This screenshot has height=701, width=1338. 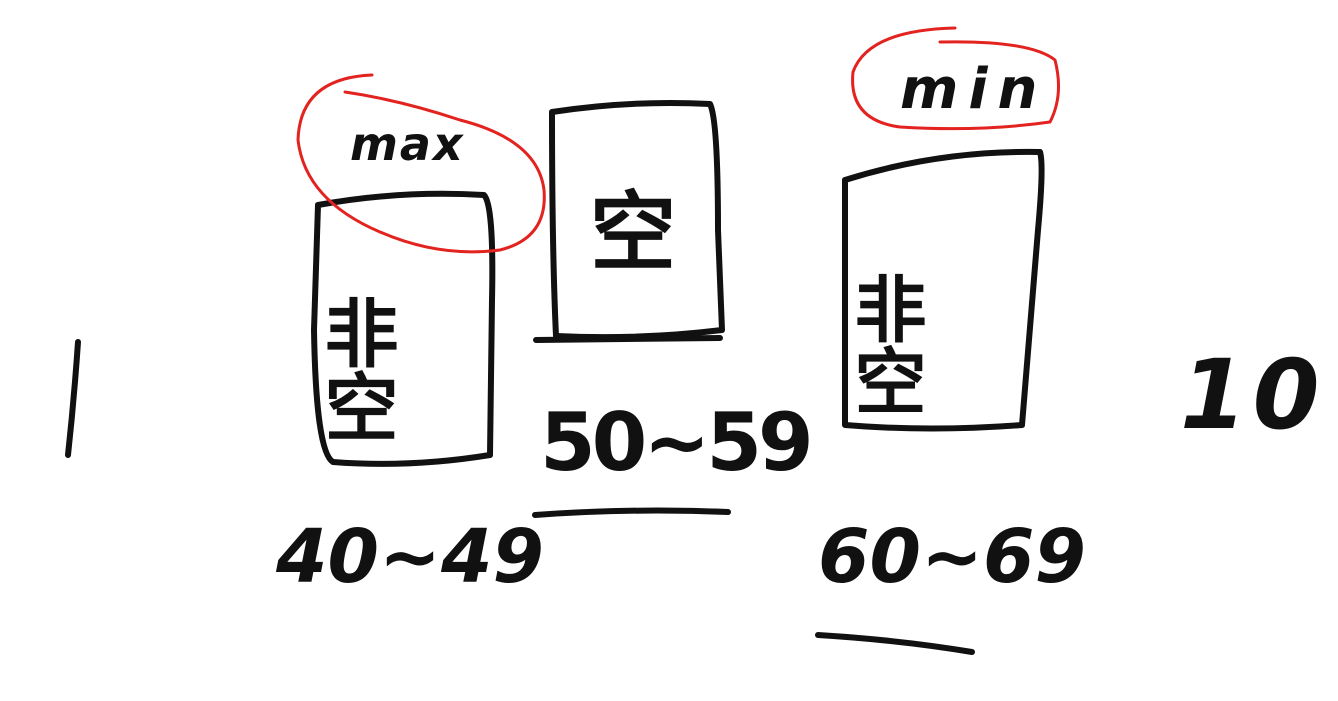 What do you see at coordinates (675, 442) in the screenshot?
I see `bucket-range-label: 50~59` at bounding box center [675, 442].